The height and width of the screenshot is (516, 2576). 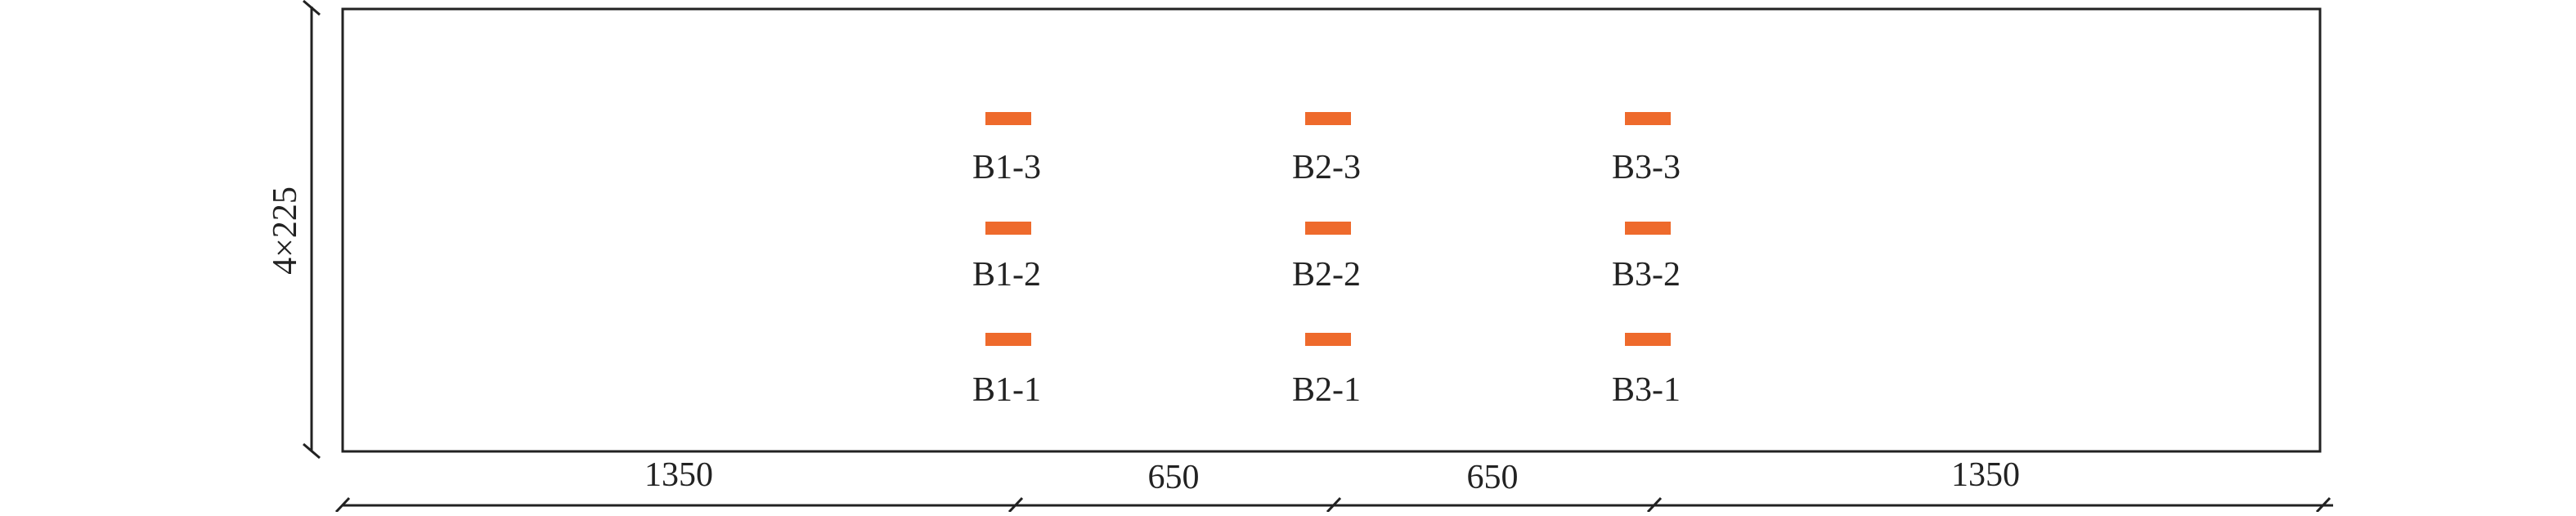 I want to click on horizontal-dimension-label-3: 650, so click(x=1493, y=477).